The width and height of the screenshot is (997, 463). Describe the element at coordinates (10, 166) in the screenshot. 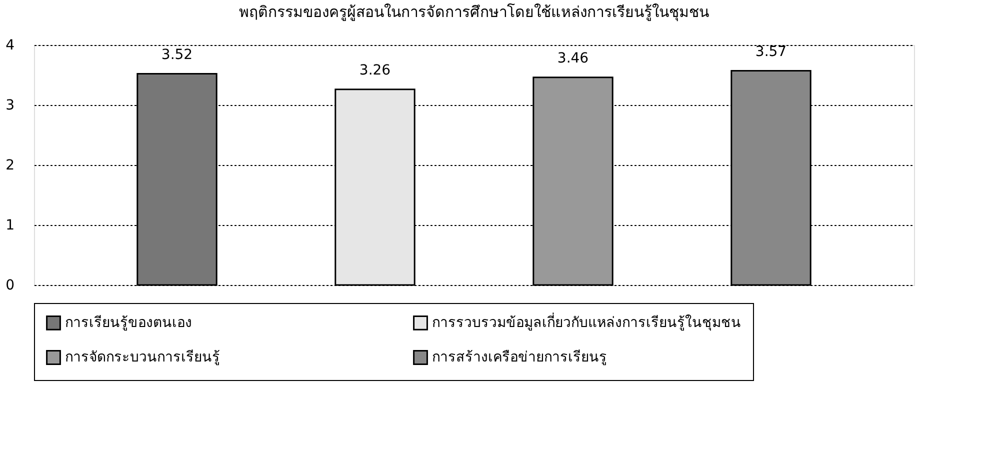

I see `y-tick-label: 2` at that location.